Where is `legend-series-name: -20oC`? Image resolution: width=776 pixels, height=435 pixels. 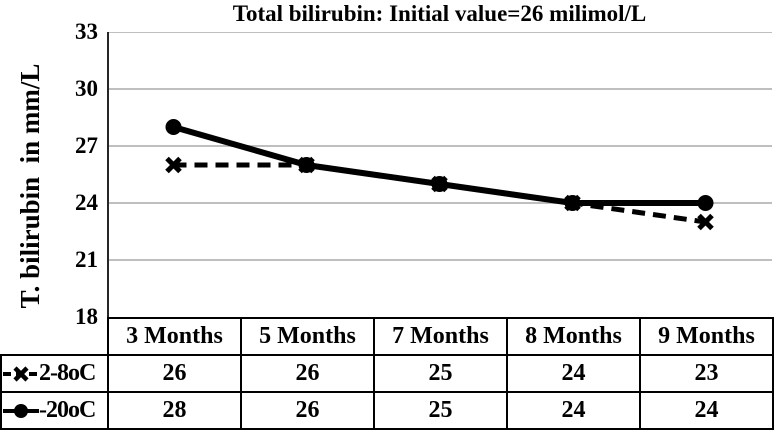 legend-series-name: -20oC is located at coordinates (67, 410).